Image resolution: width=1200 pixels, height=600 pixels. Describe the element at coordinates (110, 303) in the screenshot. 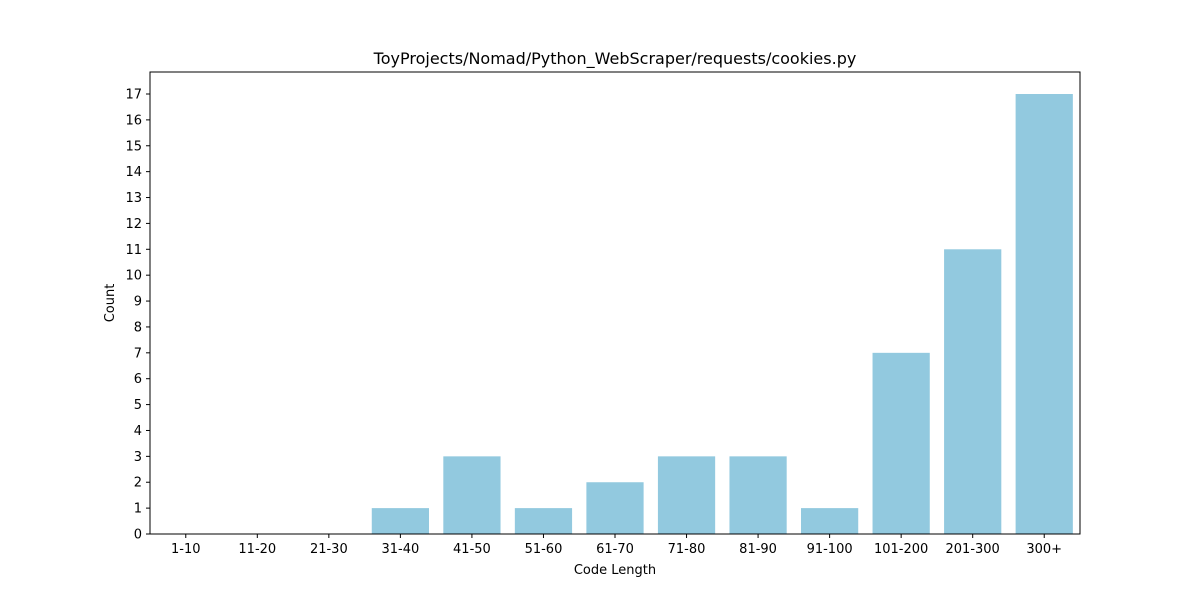

I see `y-axis-label: Count` at that location.